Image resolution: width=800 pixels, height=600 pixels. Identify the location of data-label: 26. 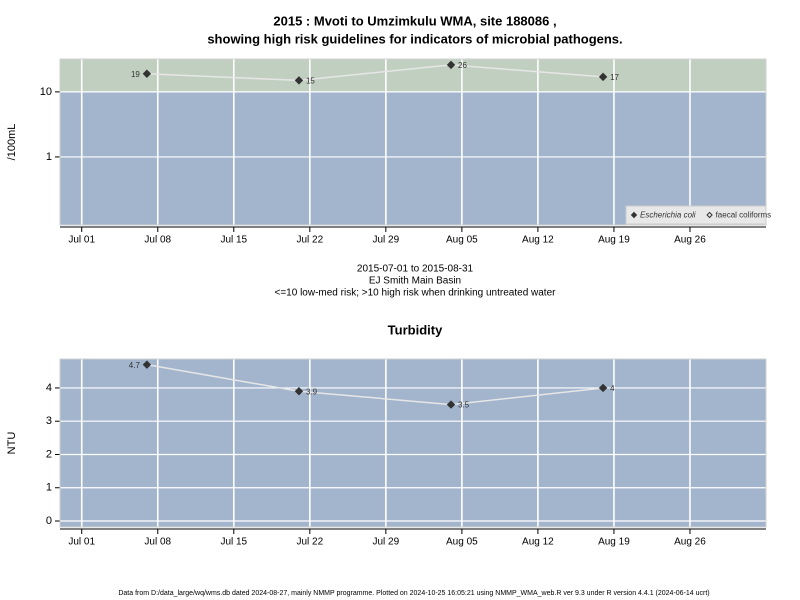
(462, 65).